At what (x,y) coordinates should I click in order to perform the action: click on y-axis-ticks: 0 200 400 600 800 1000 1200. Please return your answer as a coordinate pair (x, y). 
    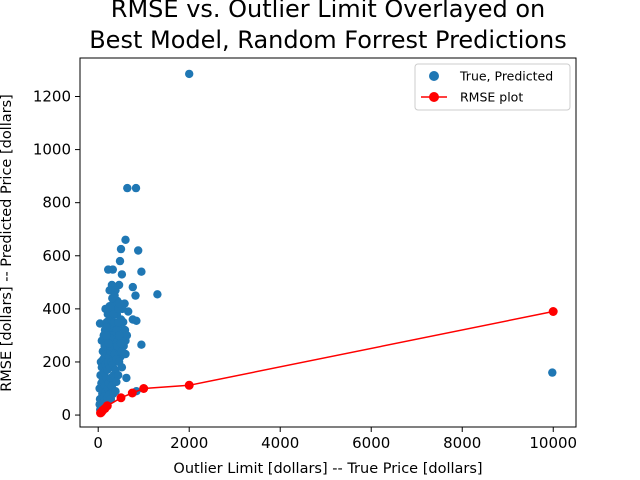
    Looking at the image, I should click on (56, 255).